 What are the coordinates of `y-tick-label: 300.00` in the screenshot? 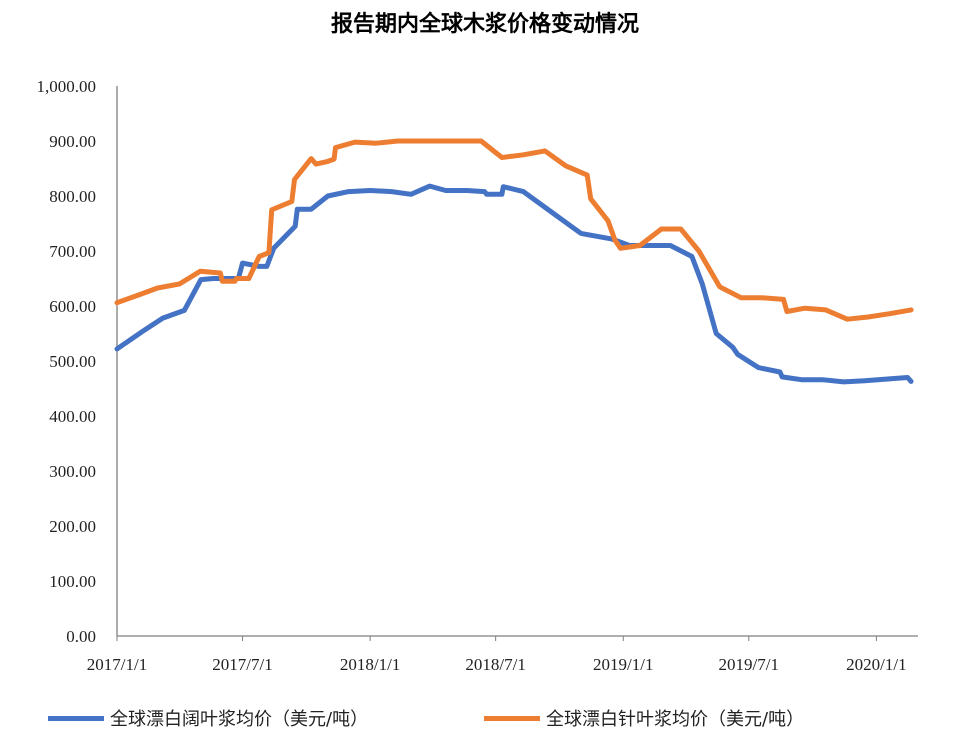 It's located at (72, 471).